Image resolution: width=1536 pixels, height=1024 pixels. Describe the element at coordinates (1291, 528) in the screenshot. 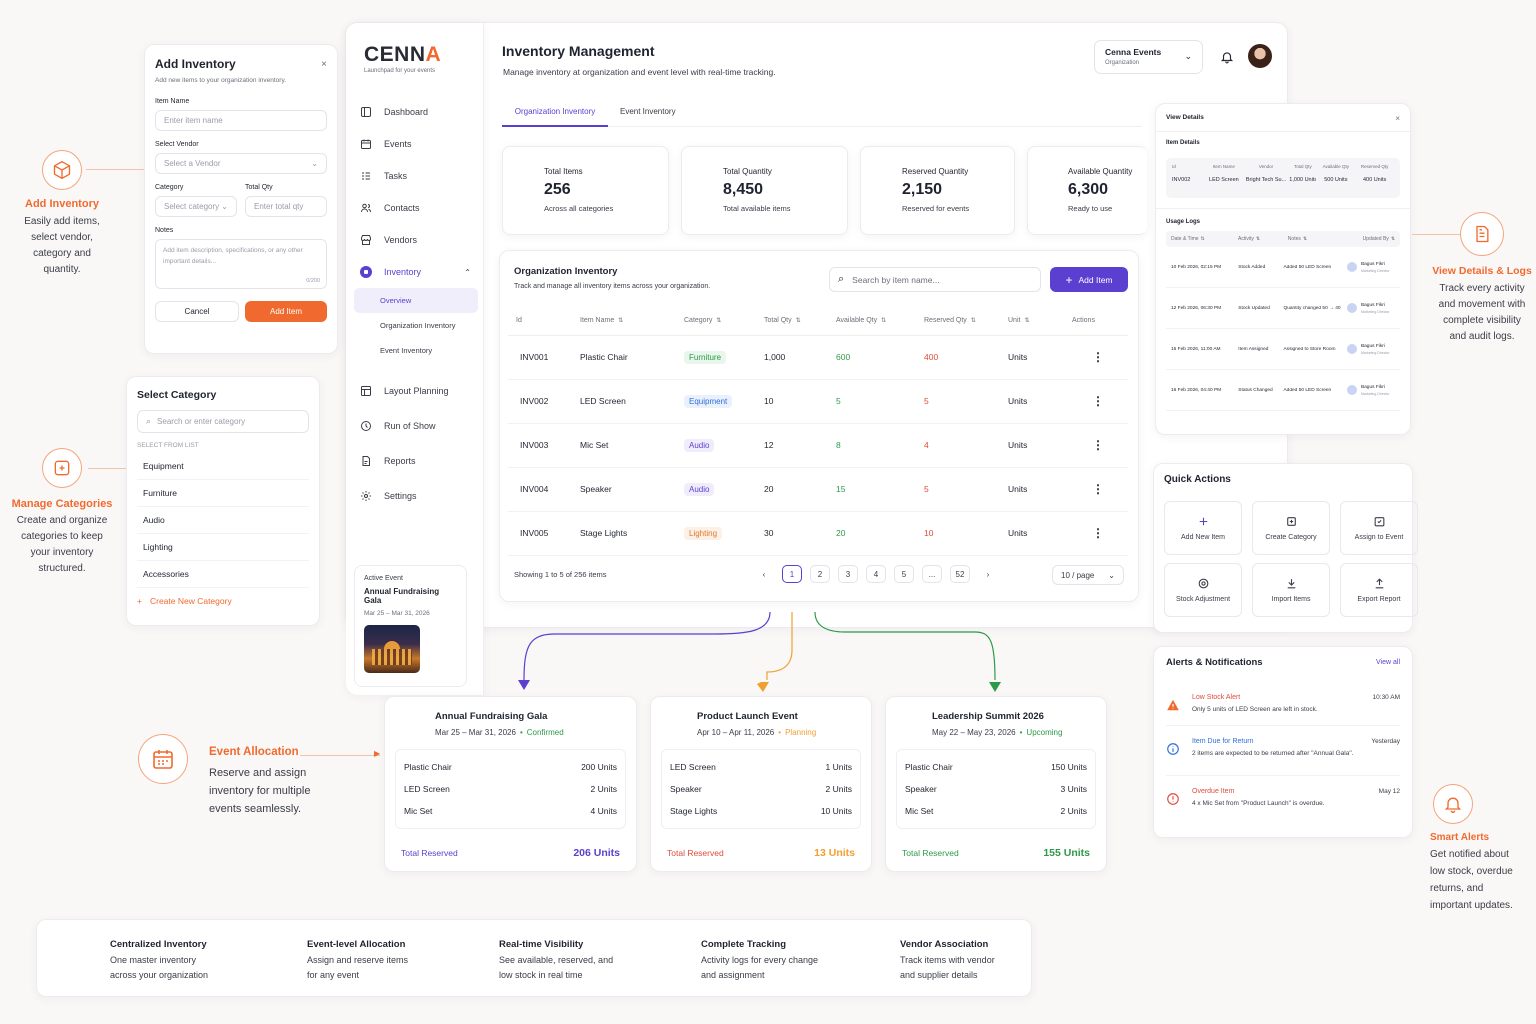

I see `quick-action-create-category: Create Category` at that location.